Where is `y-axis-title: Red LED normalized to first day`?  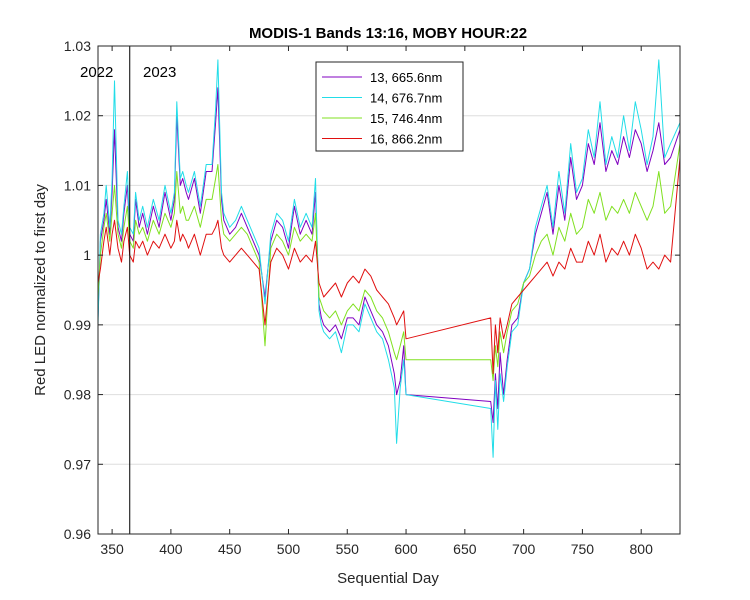
y-axis-title: Red LED normalized to first day is located at coordinates (40, 290).